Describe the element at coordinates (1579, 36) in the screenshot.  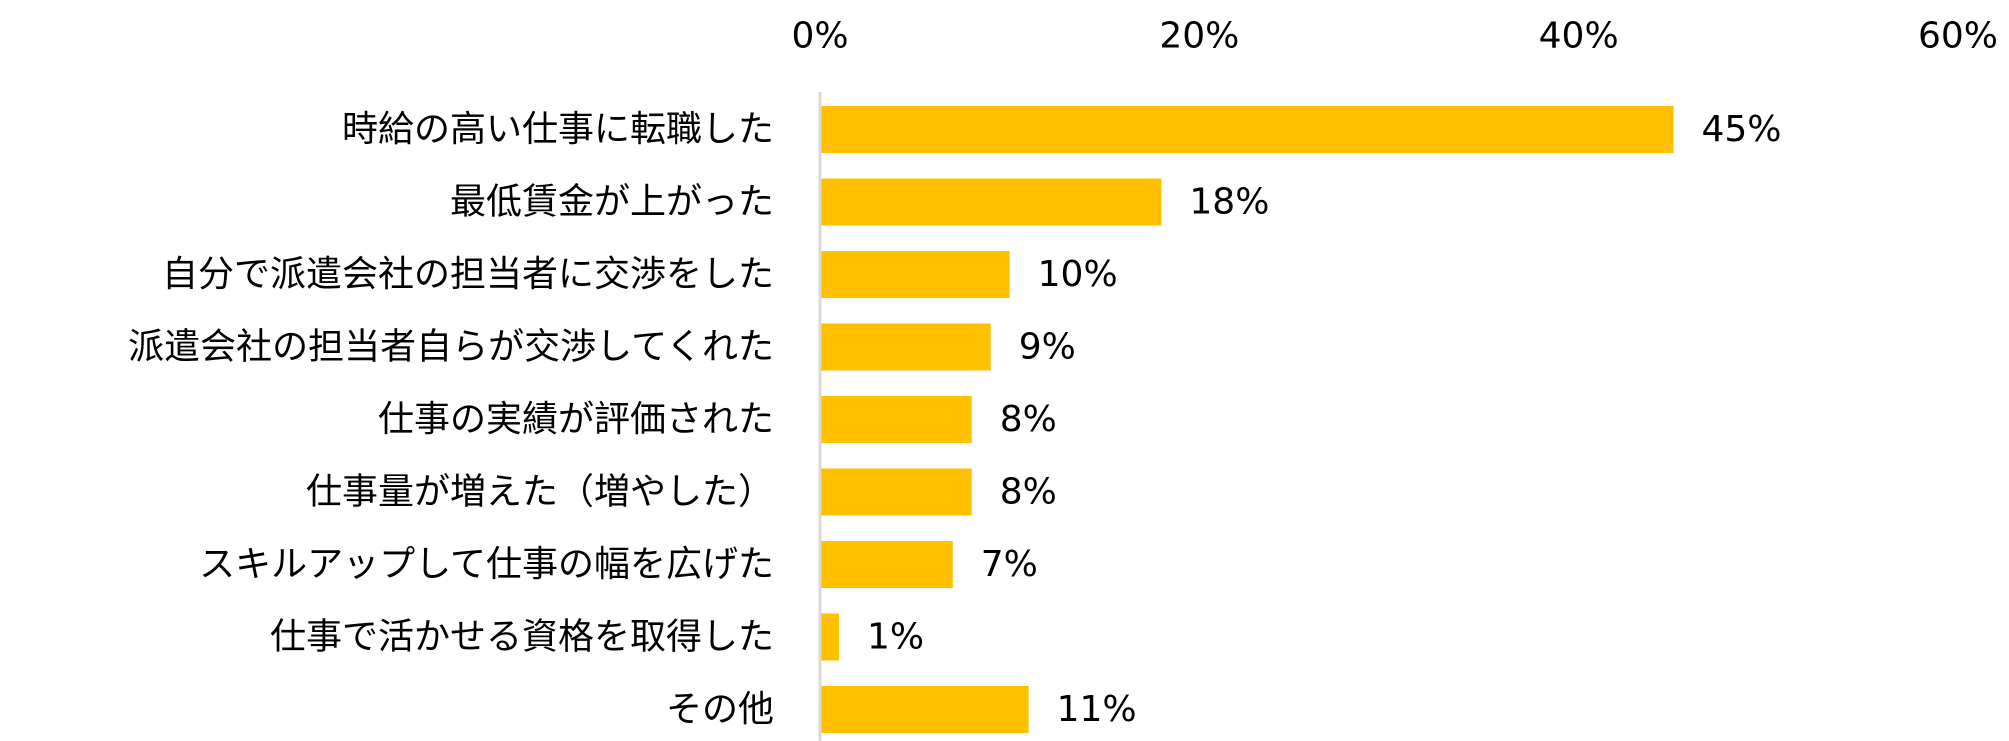
I see `x-tick-label: 40%` at that location.